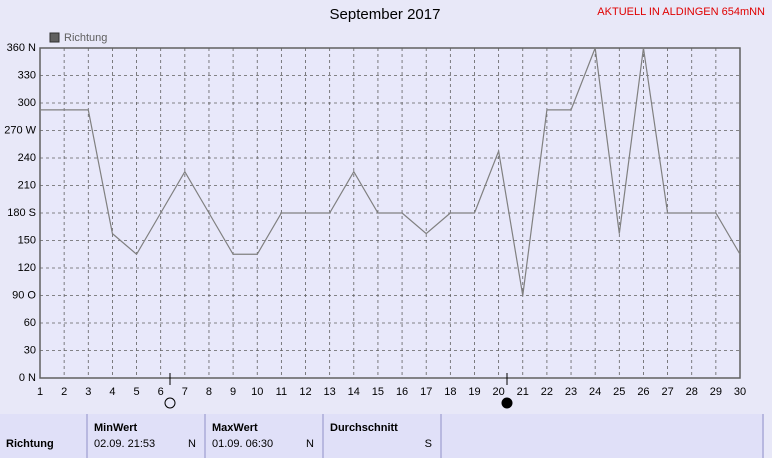  What do you see at coordinates (571, 392) in the screenshot?
I see `x-tick-label: 23` at bounding box center [571, 392].